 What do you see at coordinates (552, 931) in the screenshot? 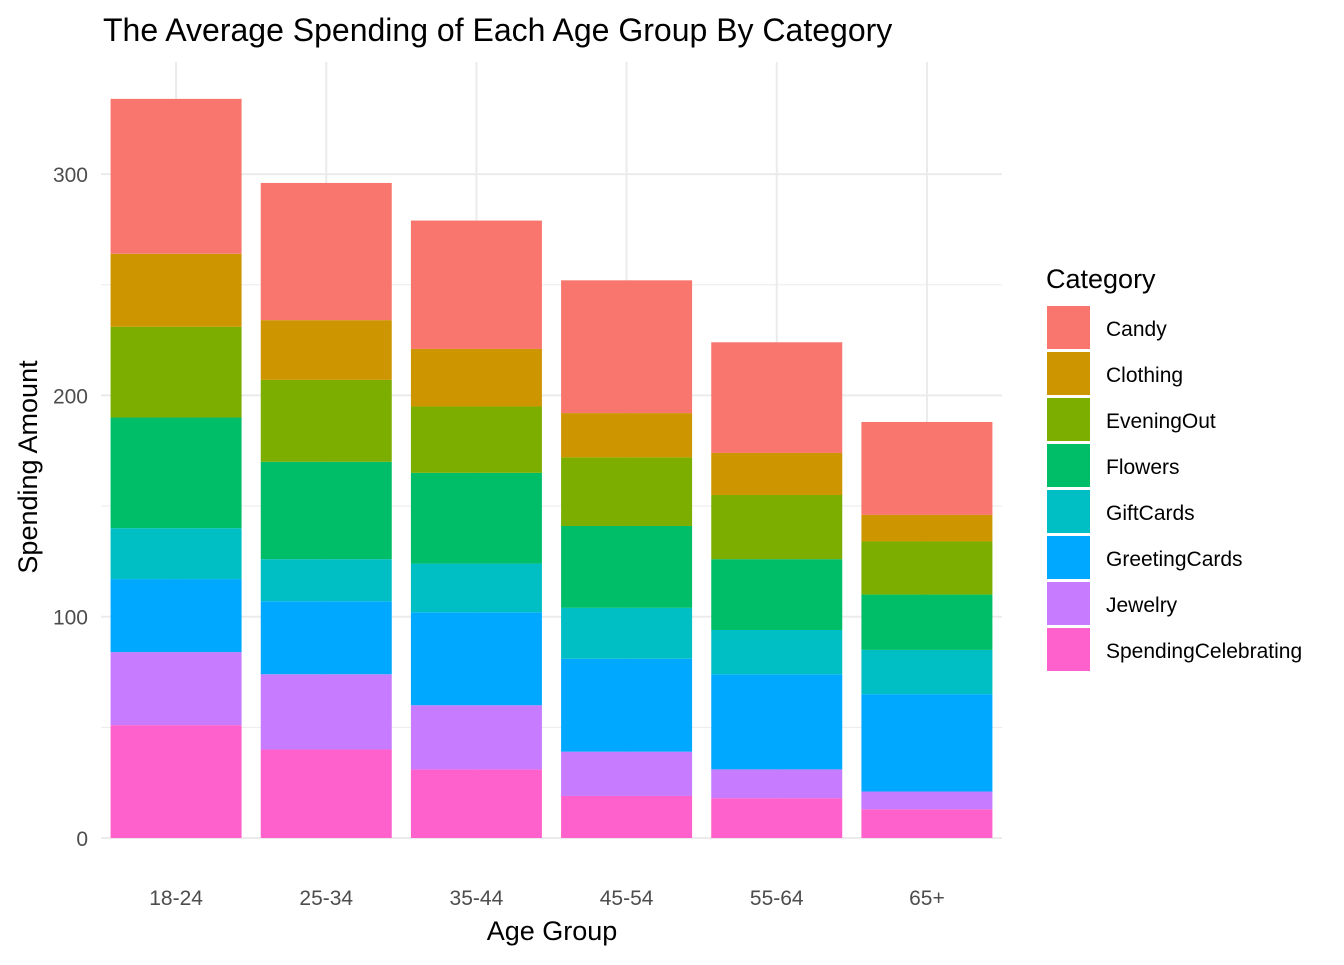
I see `x-axis-title: Age Group` at bounding box center [552, 931].